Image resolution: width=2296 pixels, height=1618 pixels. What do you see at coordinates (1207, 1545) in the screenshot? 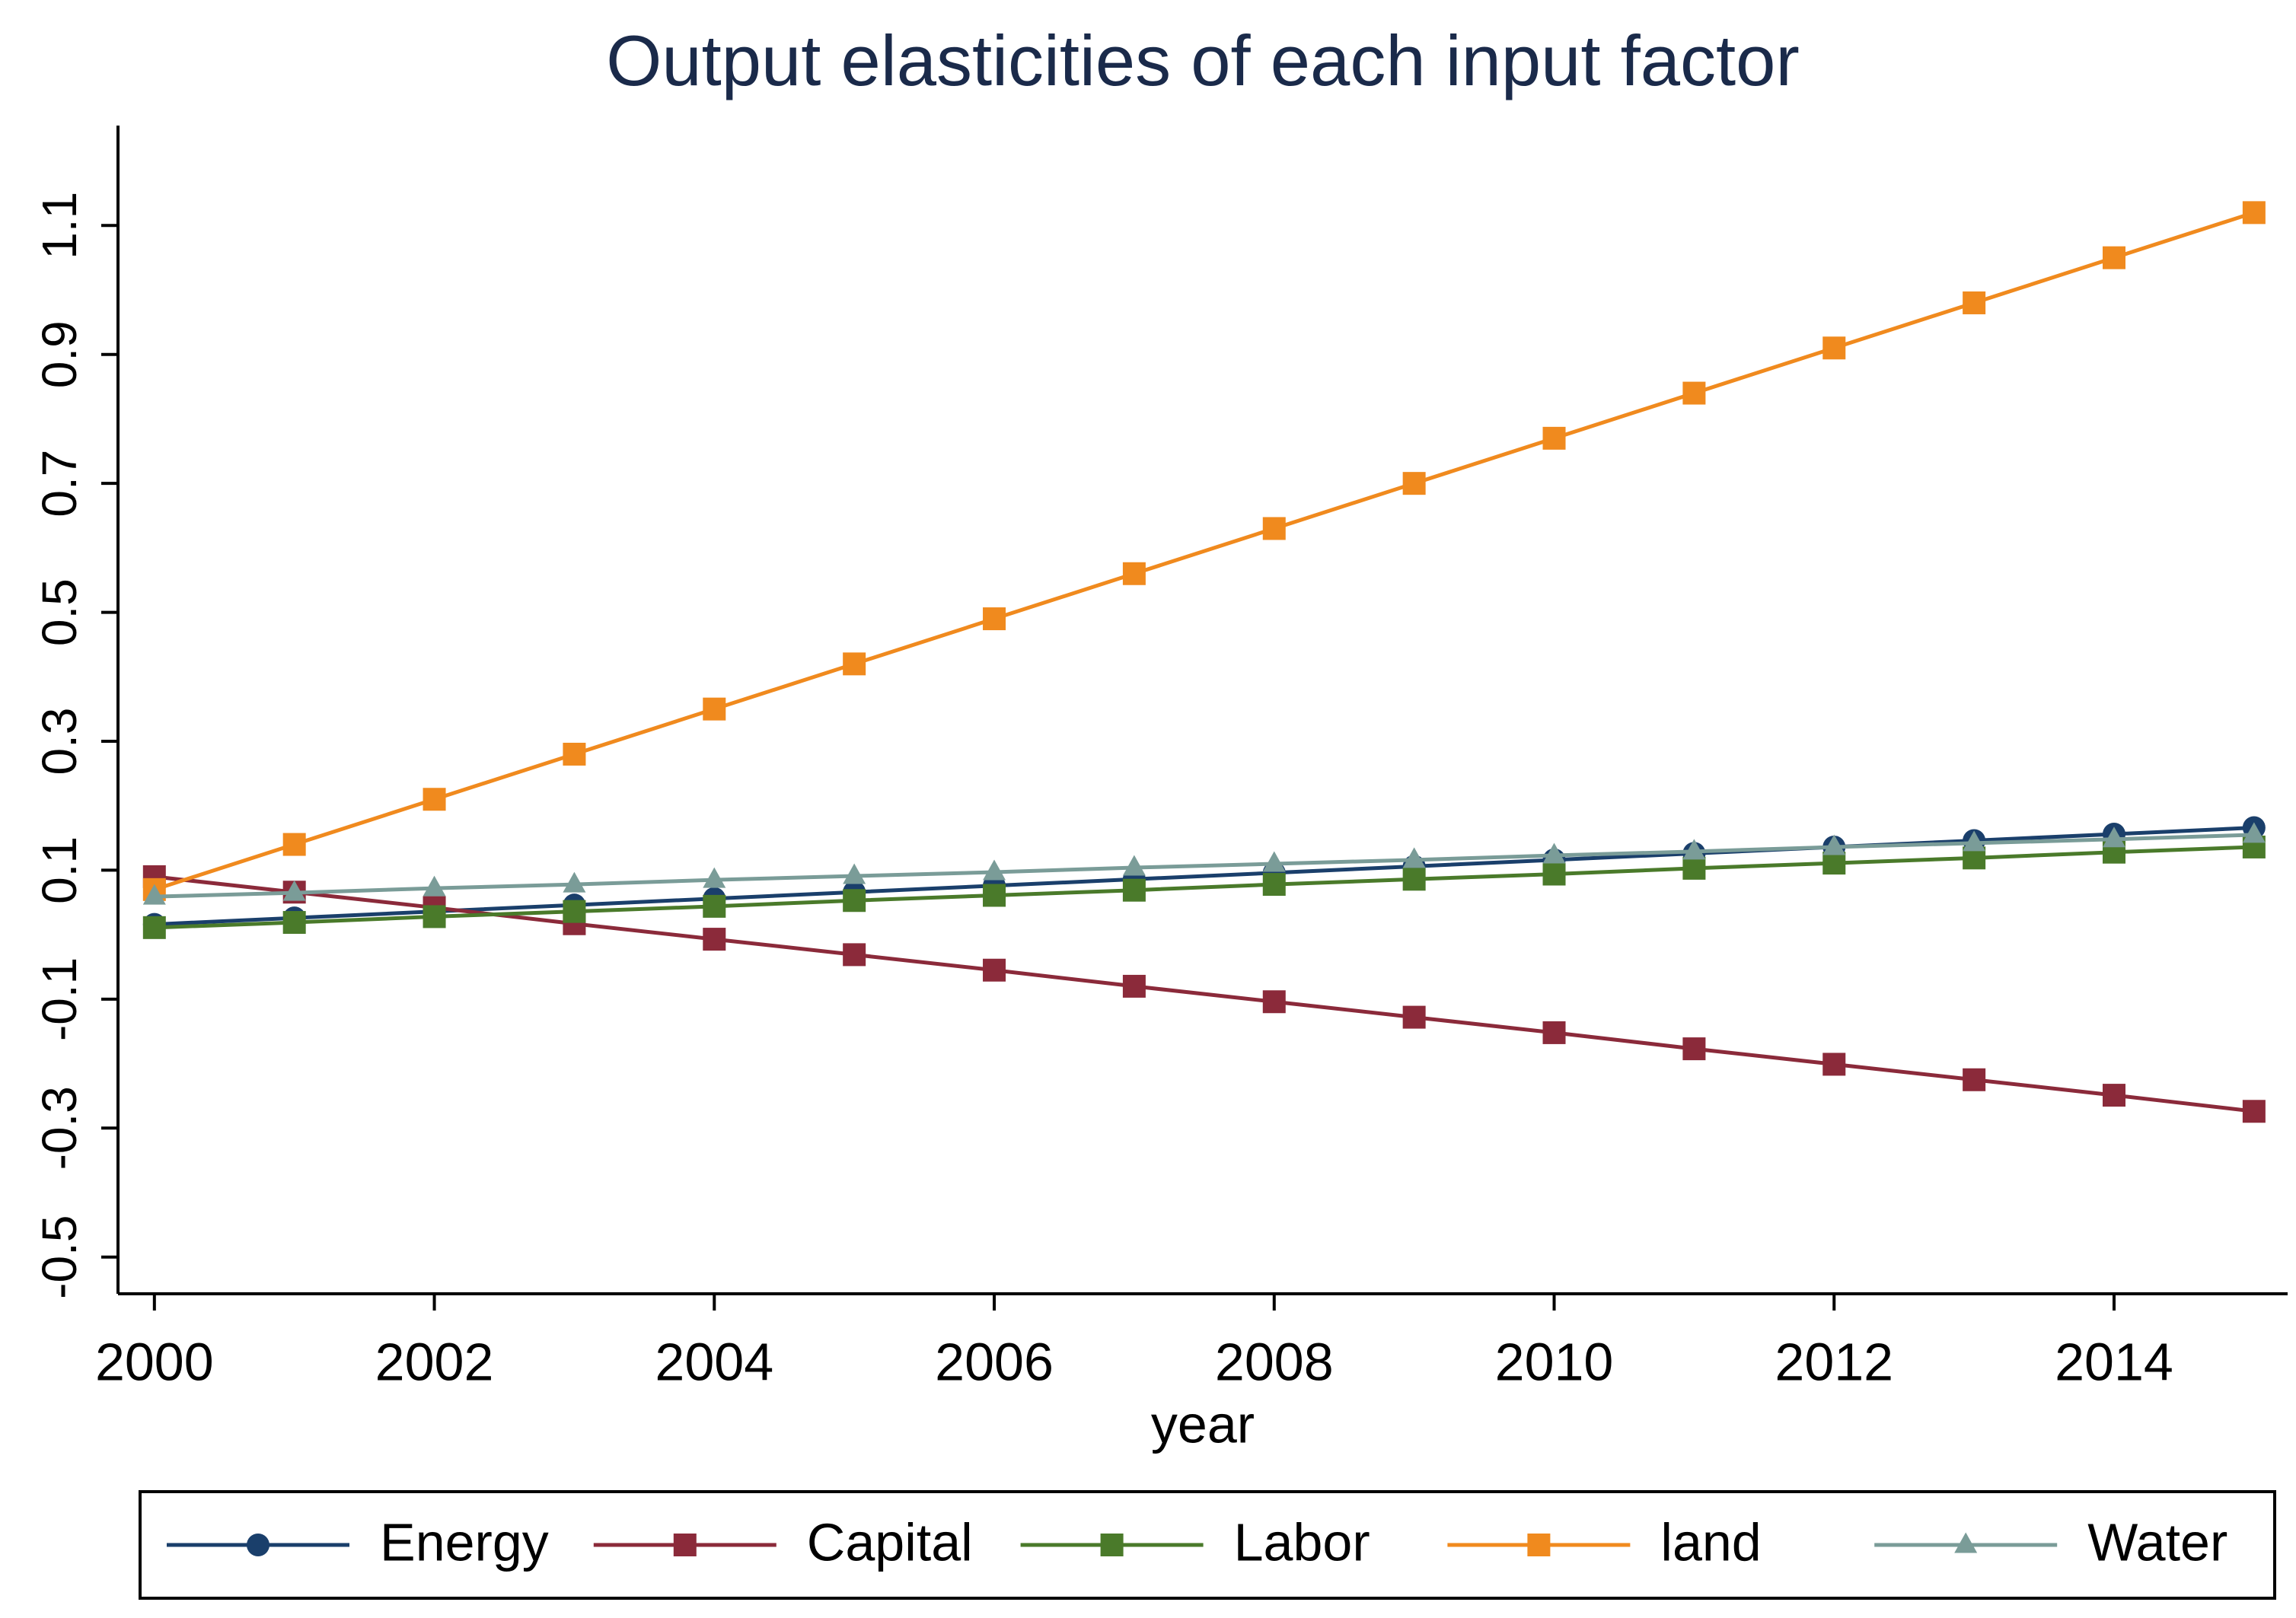
I see `legend-box` at bounding box center [1207, 1545].